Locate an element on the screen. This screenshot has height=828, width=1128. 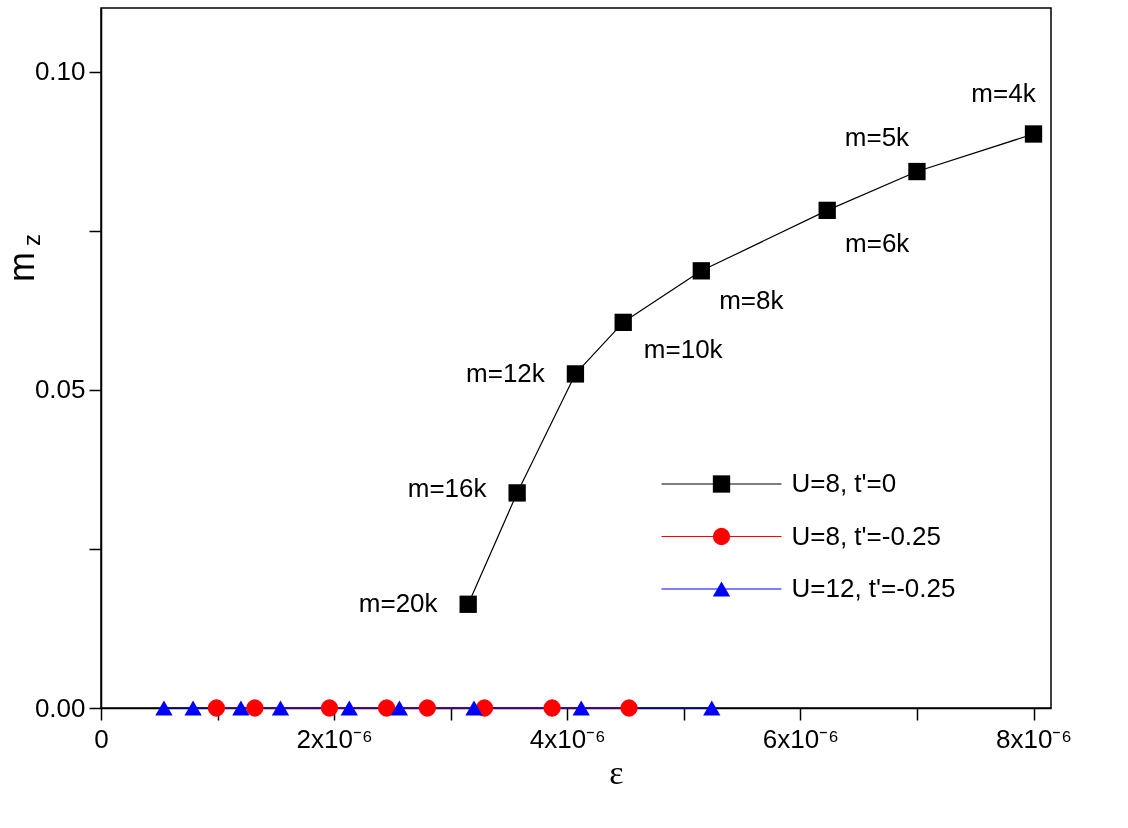
x-tick-label: 0 is located at coordinates (101, 738).